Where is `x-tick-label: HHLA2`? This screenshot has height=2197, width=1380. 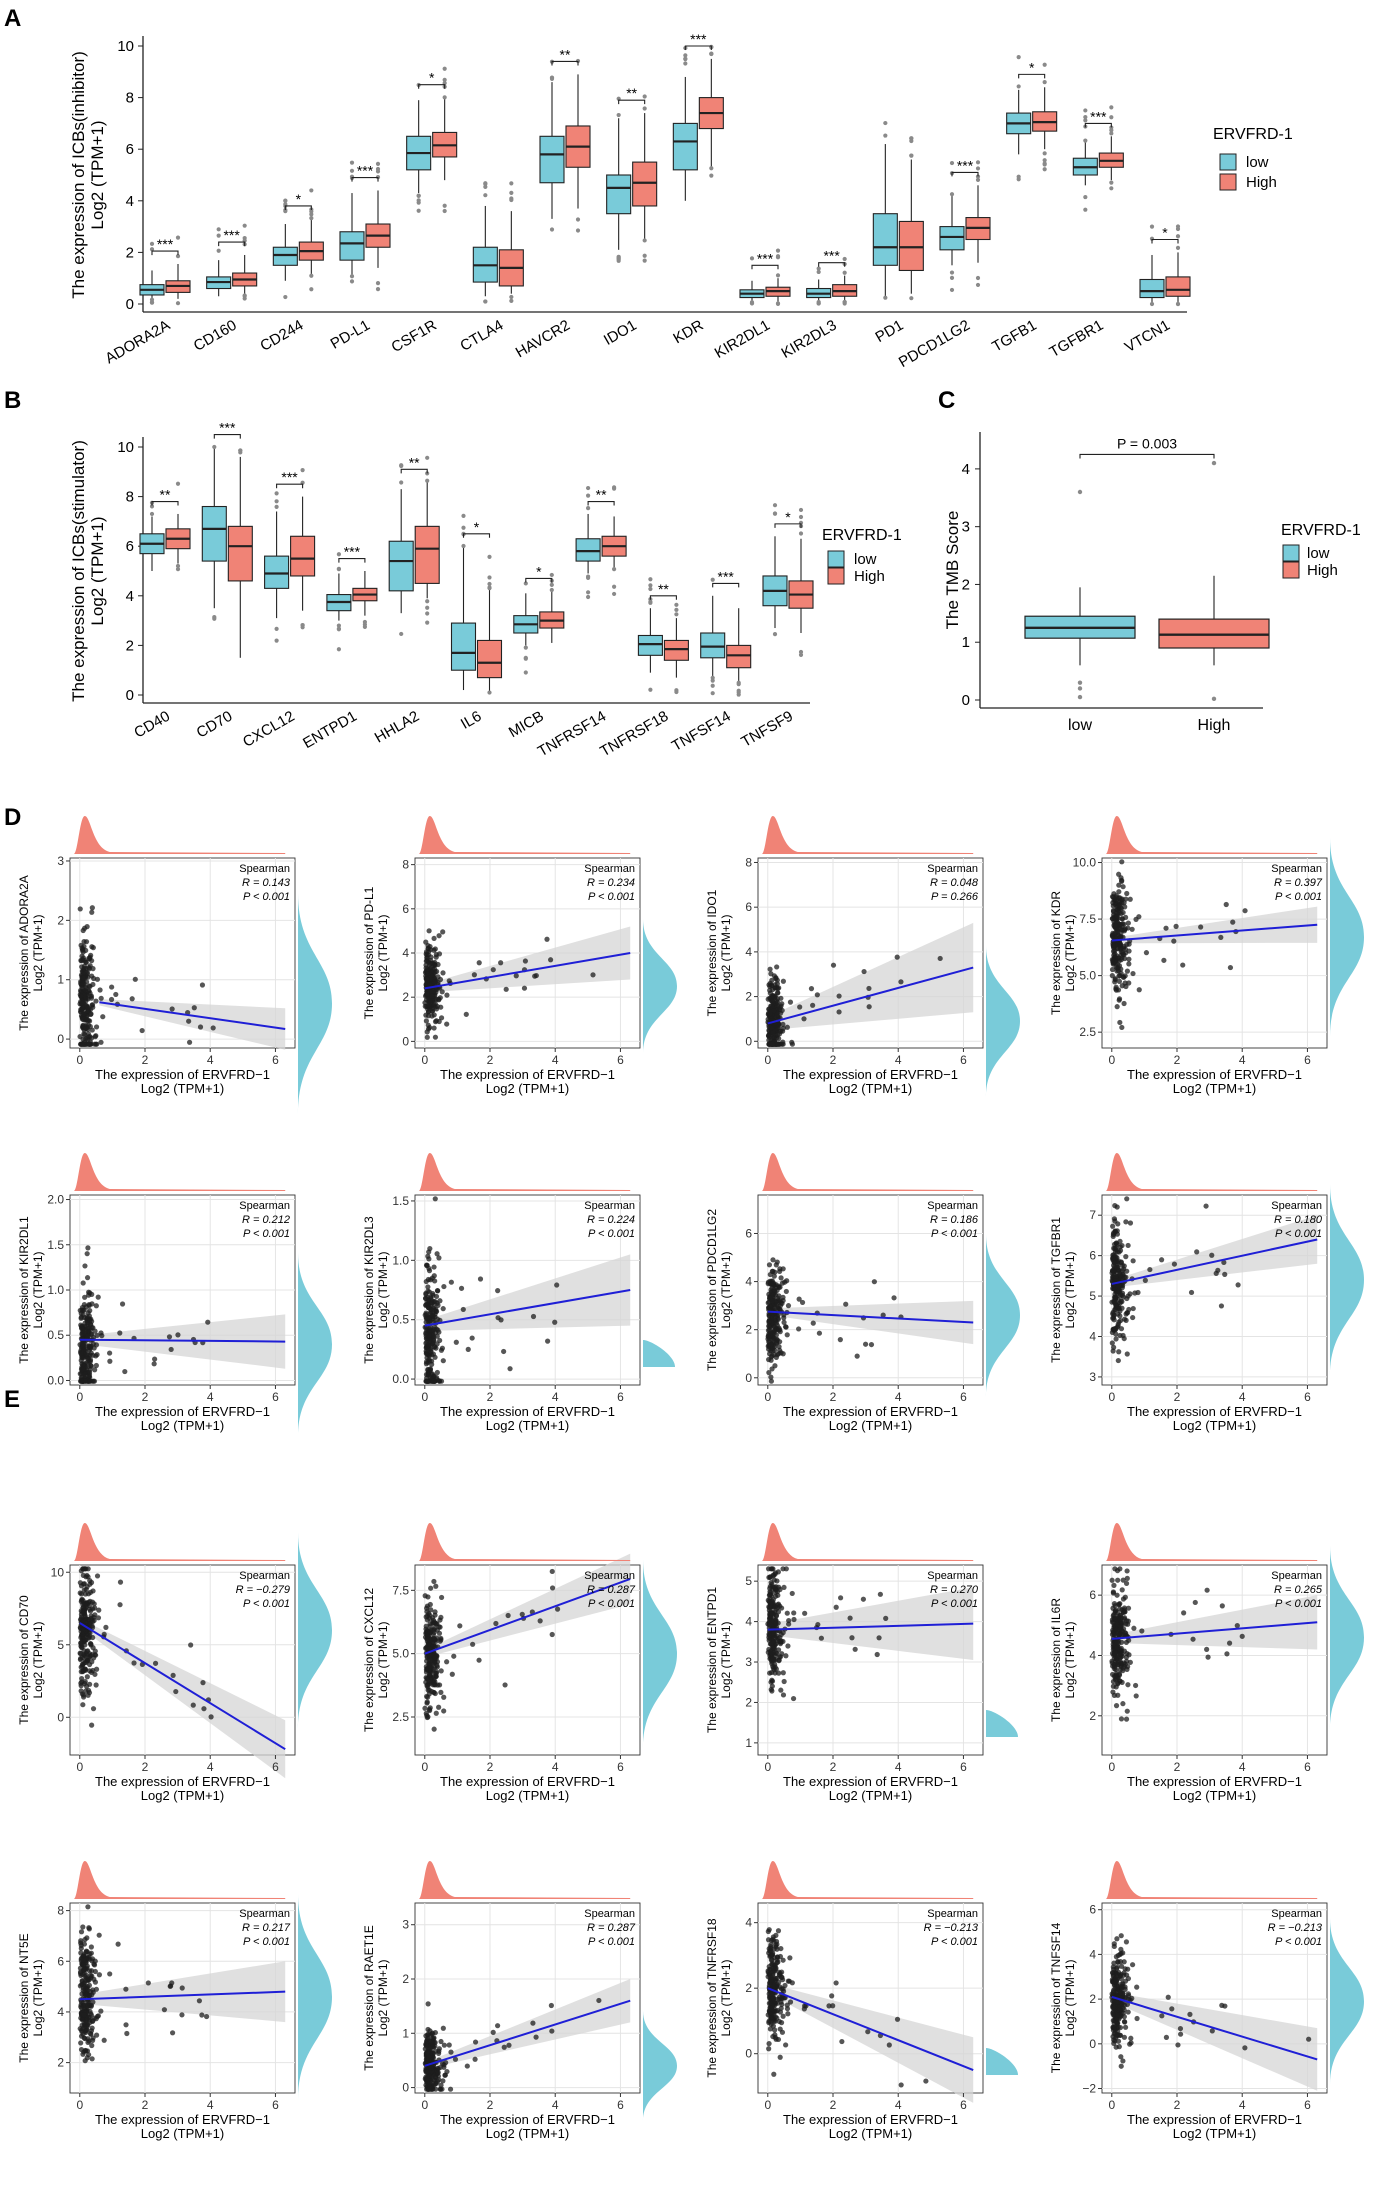 x-tick-label: HHLA2 is located at coordinates (397, 727).